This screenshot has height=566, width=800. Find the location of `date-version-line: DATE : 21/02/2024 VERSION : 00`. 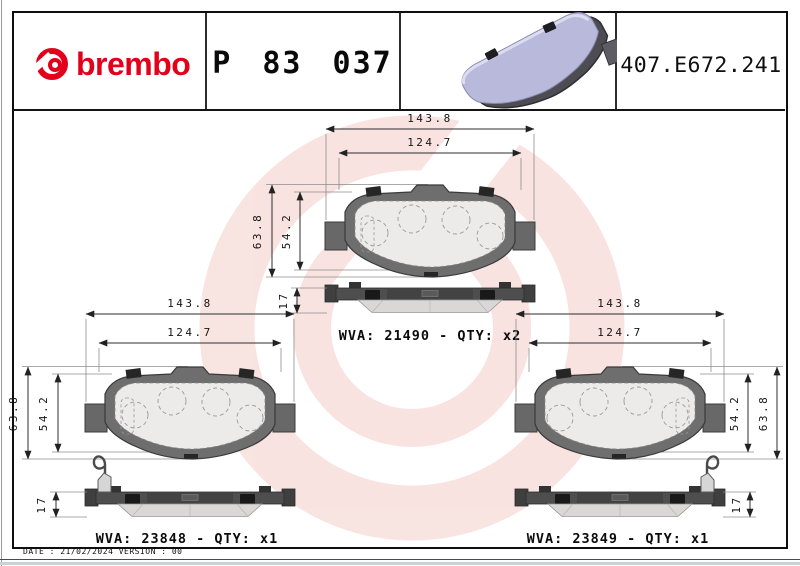

date-version-line: DATE : 21/02/2024 VERSION : 00 is located at coordinates (103, 551).